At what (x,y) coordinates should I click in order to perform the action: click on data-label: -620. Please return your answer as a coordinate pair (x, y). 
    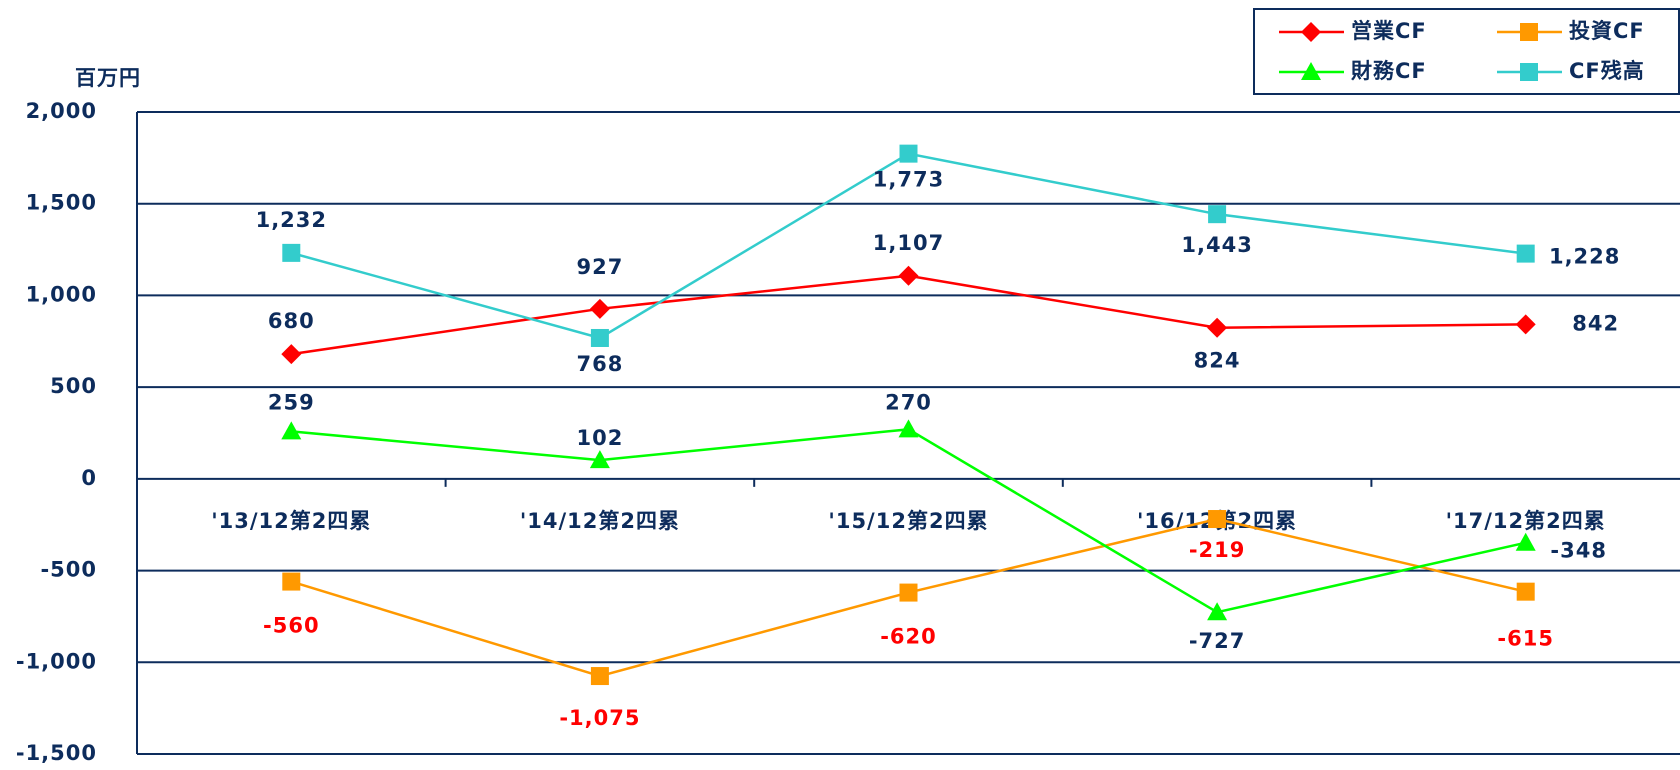
    Looking at the image, I should click on (908, 637).